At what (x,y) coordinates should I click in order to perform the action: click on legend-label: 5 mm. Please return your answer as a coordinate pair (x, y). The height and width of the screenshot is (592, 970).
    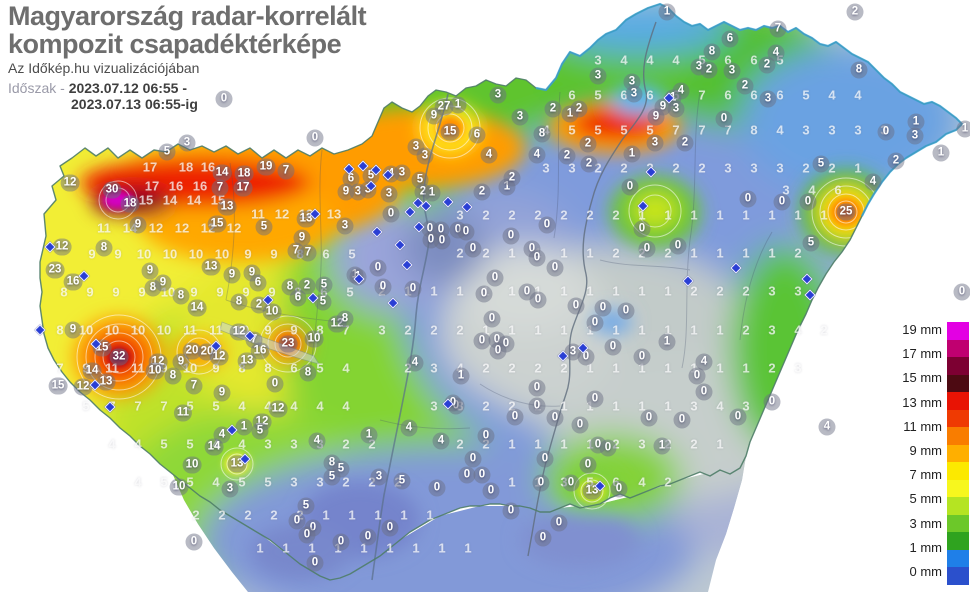
    Looking at the image, I should click on (926, 499).